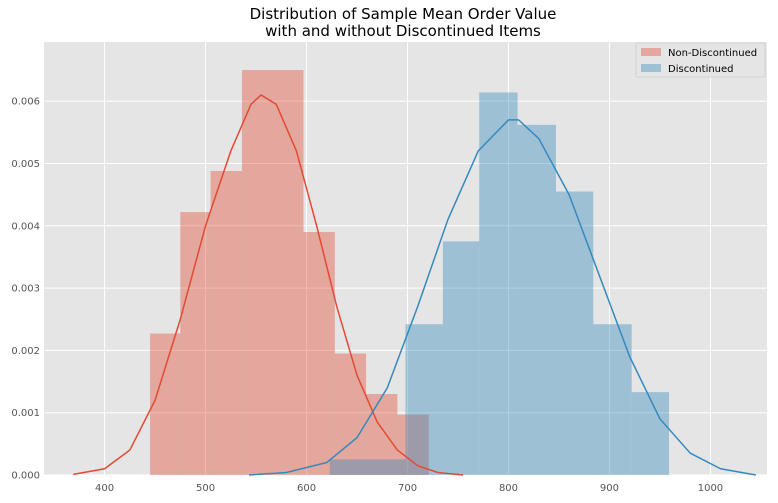  What do you see at coordinates (205, 488) in the screenshot?
I see `x-tick-label: 500` at bounding box center [205, 488].